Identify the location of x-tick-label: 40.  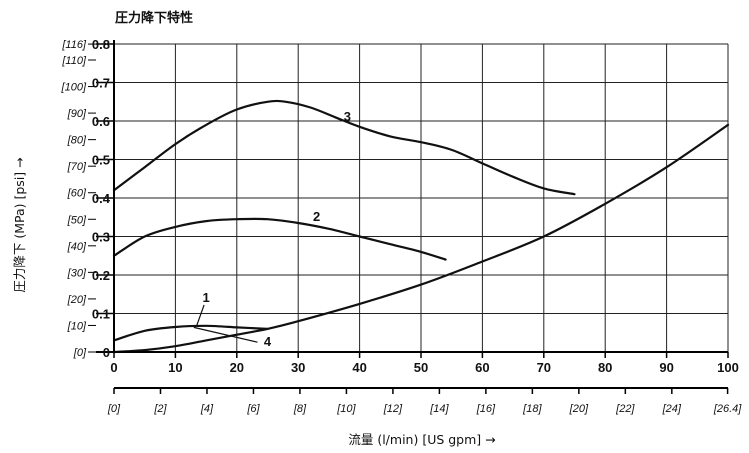
(359, 367).